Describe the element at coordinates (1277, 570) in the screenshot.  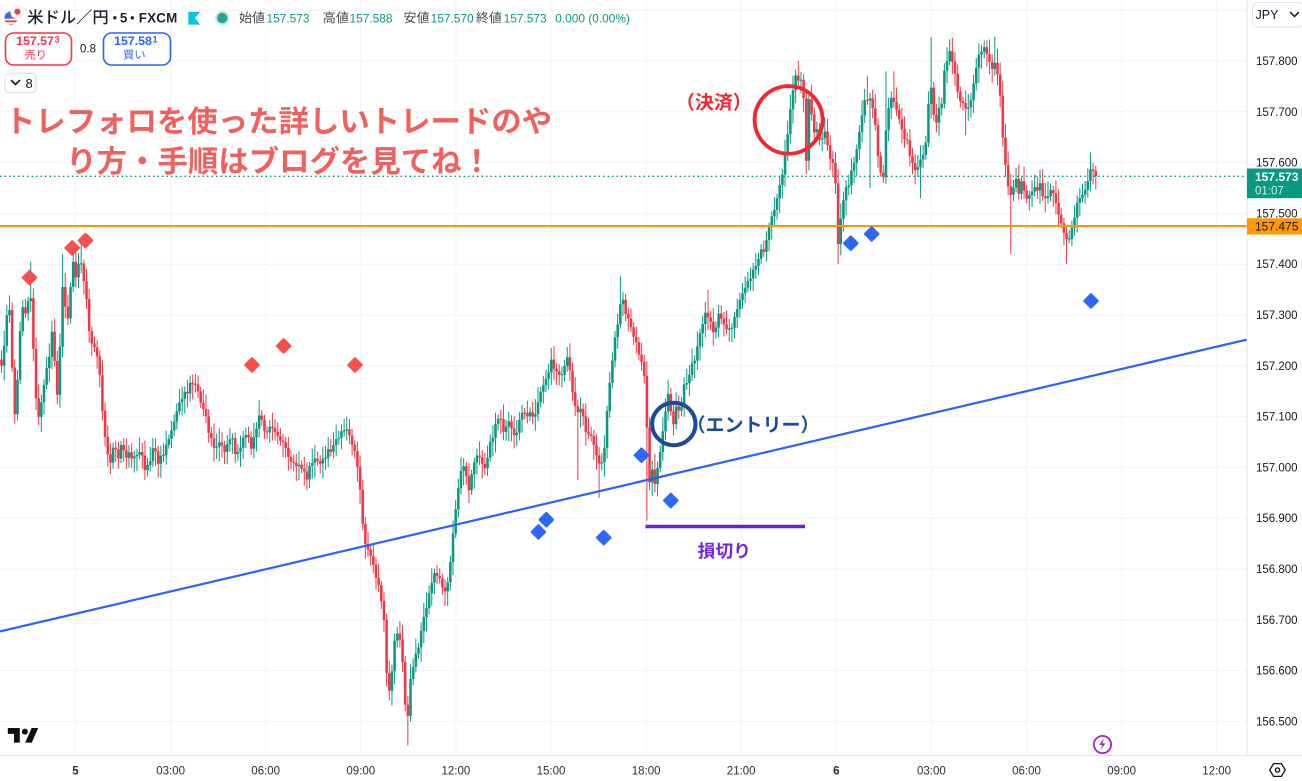
I see `svg-text: 156.800` at that location.